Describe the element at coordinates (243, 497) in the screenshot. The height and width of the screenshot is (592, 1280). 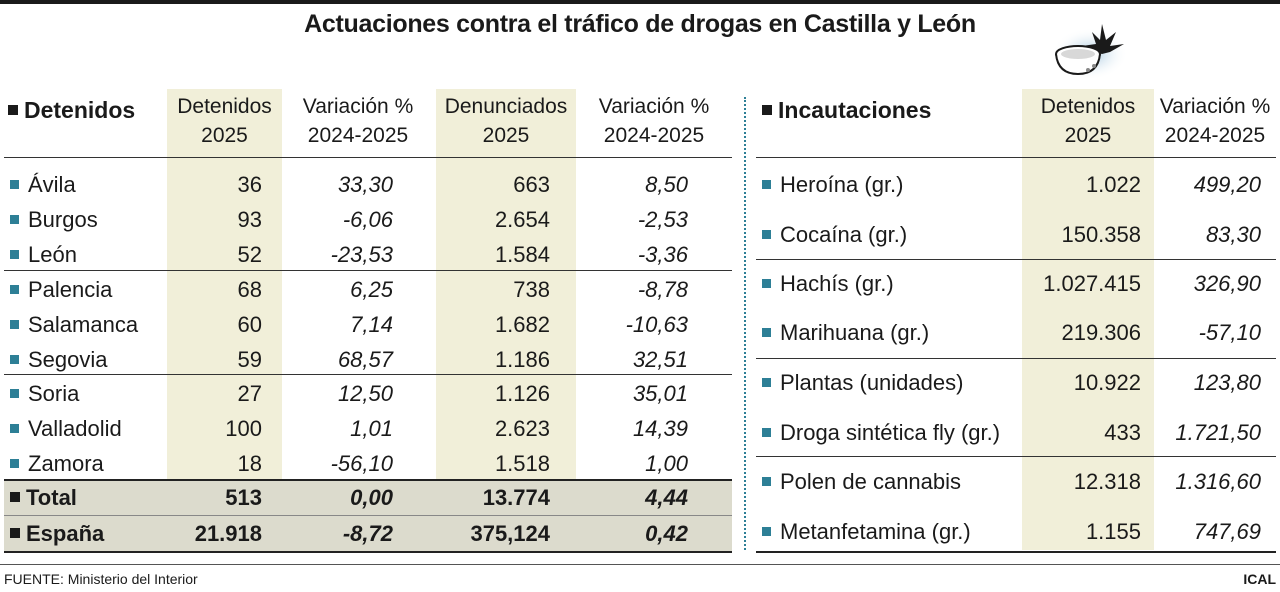
I see `value-cell: 513` at that location.